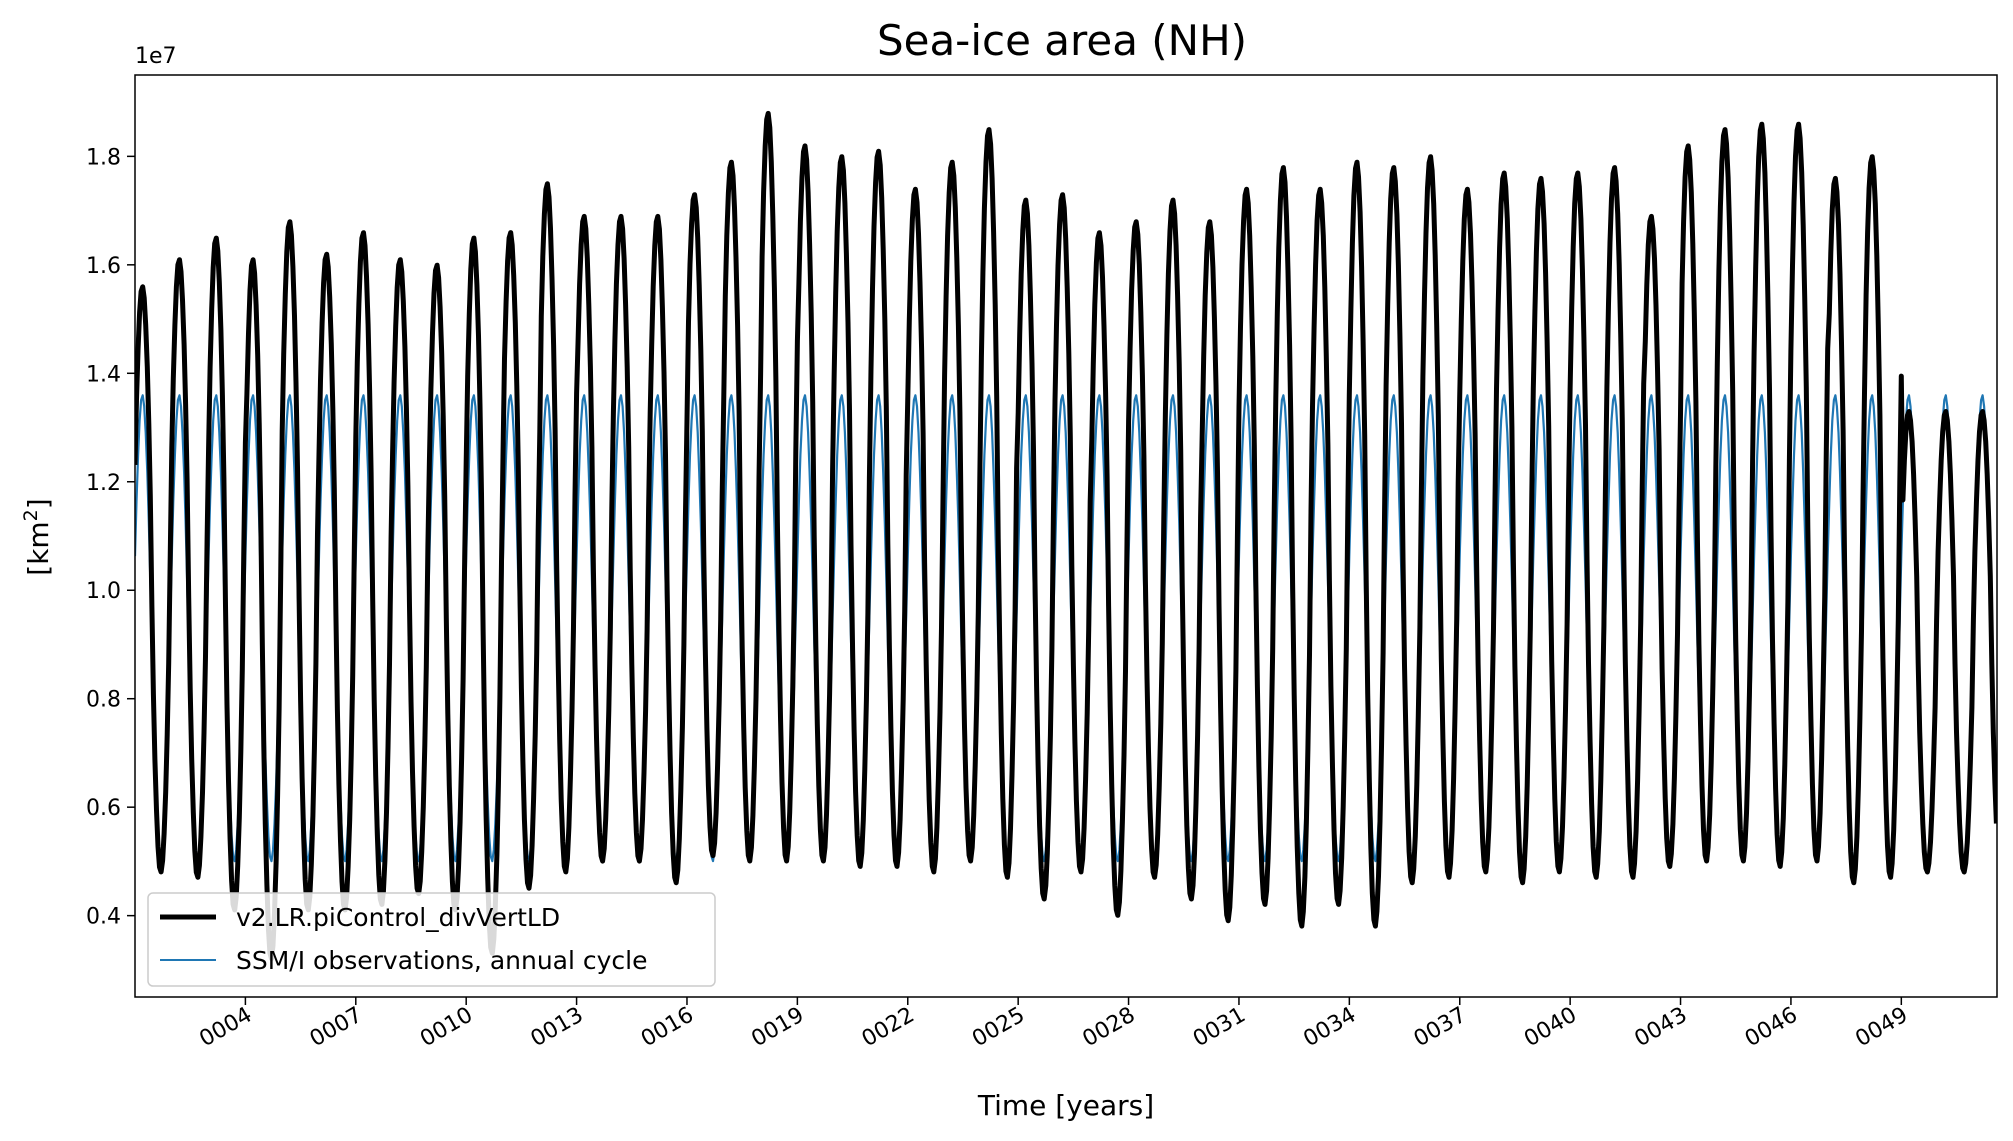 Image resolution: width=2013 pixels, height=1141 pixels. Describe the element at coordinates (103, 483) in the screenshot. I see `y-tick-label: 1.2` at that location.